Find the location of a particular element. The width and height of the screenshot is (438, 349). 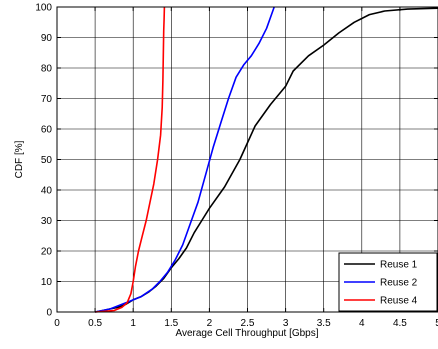

y-tick-label: 0 is located at coordinates (49, 313).